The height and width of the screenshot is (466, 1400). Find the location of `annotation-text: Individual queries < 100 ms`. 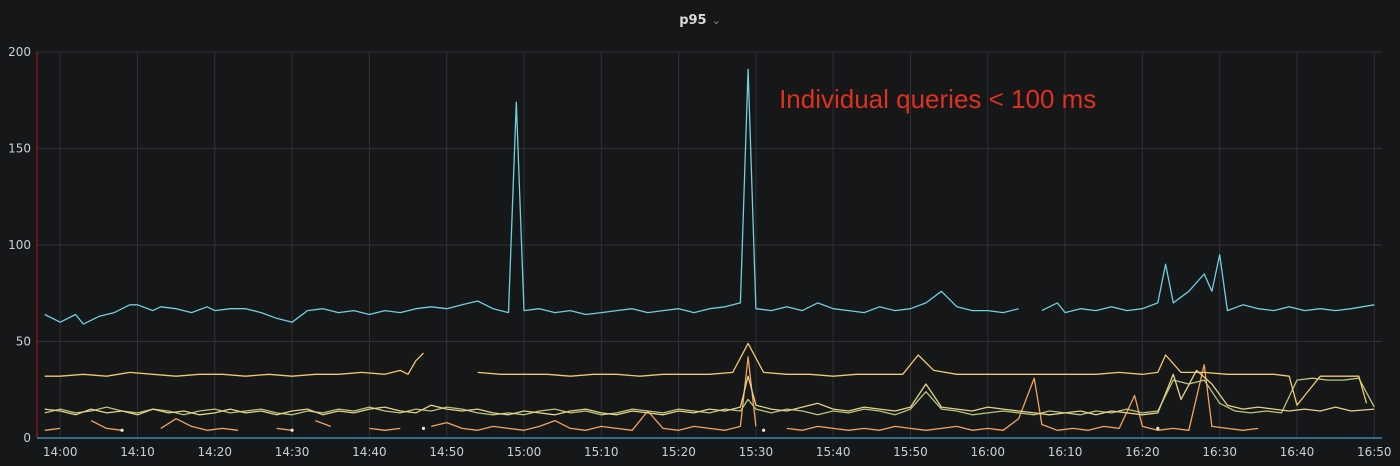

annotation-text: Individual queries < 100 ms is located at coordinates (937, 99).